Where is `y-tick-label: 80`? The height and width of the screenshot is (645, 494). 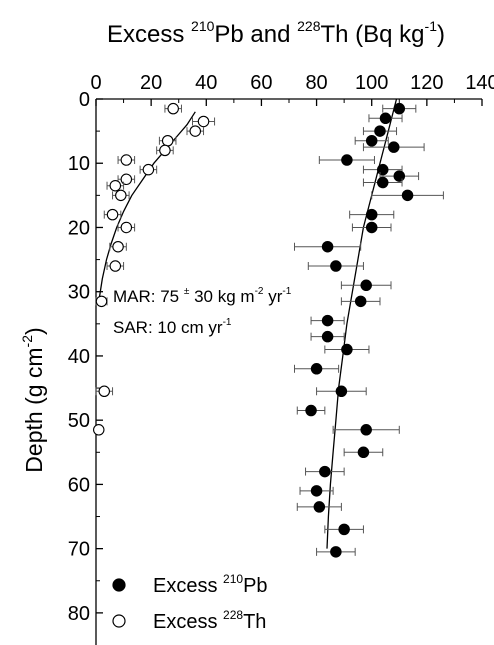 y-tick-label: 80 is located at coordinates (79, 614).